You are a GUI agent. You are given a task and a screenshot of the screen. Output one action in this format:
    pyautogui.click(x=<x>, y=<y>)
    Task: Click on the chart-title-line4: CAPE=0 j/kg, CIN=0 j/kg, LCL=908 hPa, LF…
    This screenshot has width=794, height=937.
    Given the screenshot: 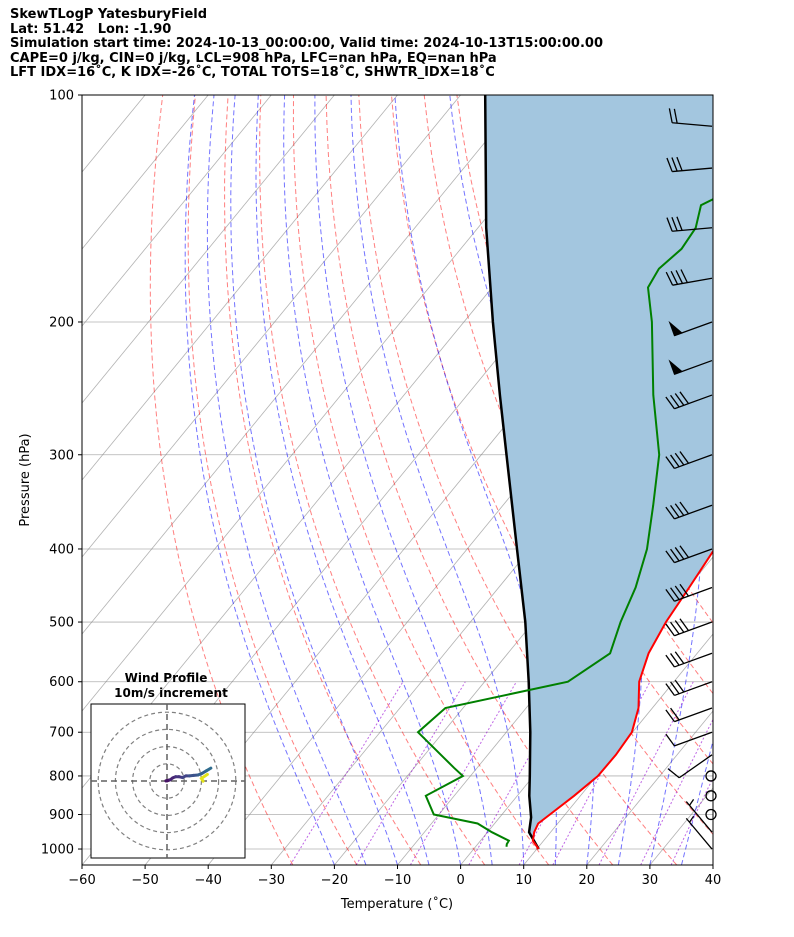 What is the action you would take?
    pyautogui.click(x=253, y=58)
    